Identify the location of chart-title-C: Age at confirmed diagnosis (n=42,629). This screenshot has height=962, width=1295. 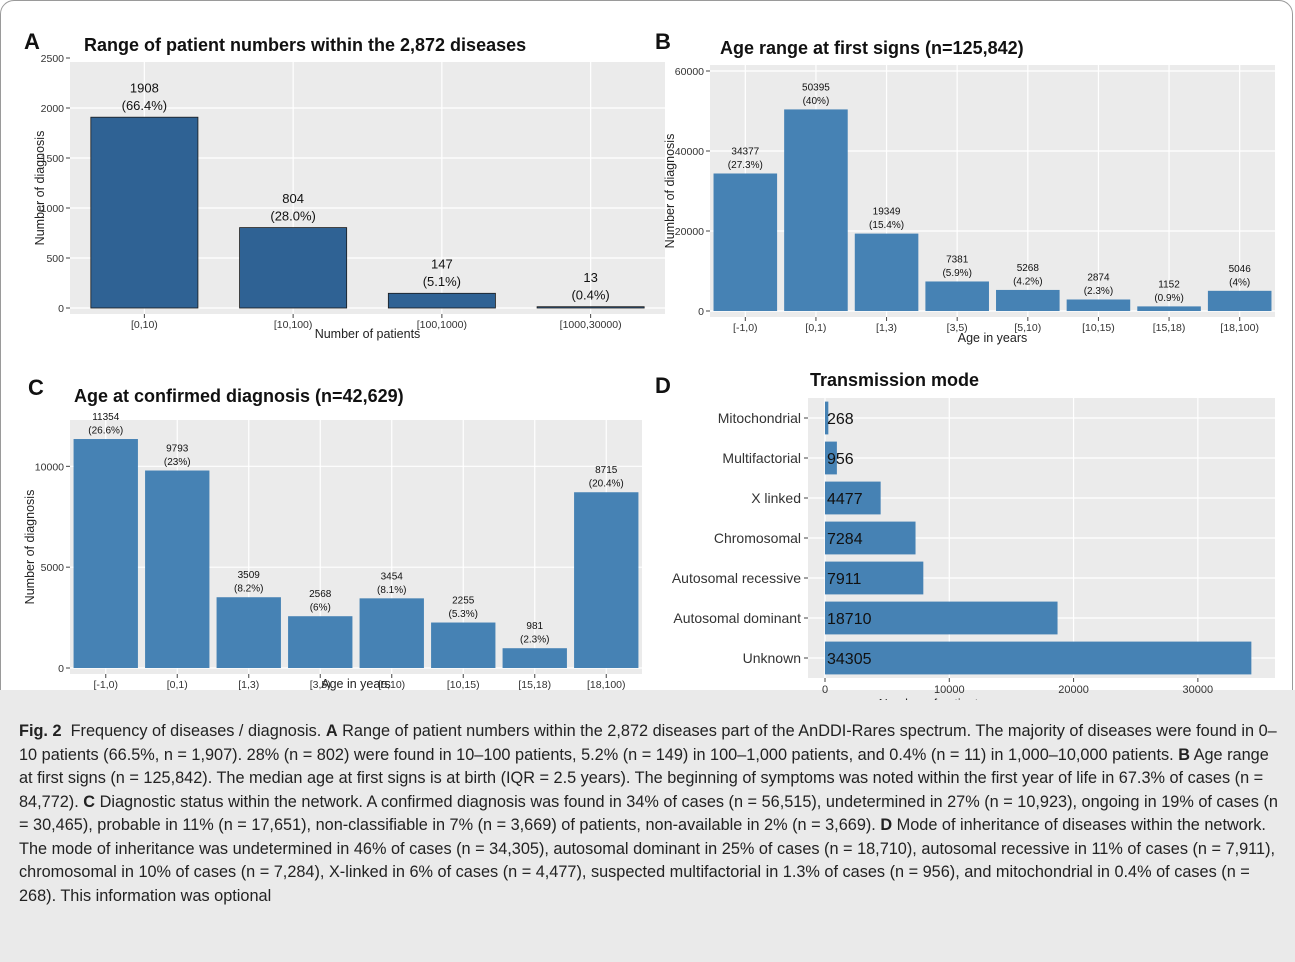
(239, 396).